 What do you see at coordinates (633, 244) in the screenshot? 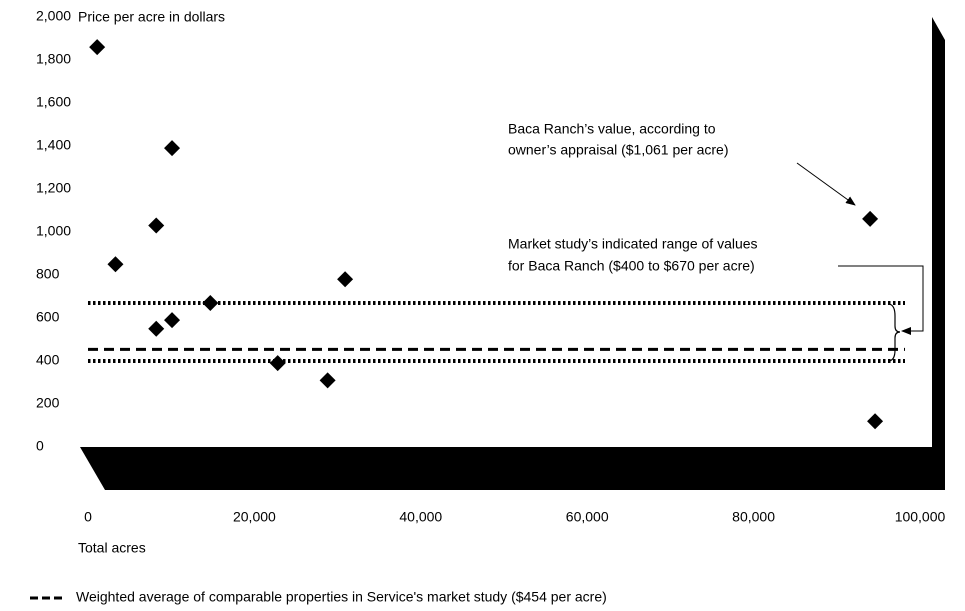
I see `annotation: Market study’s indicated range of values` at bounding box center [633, 244].